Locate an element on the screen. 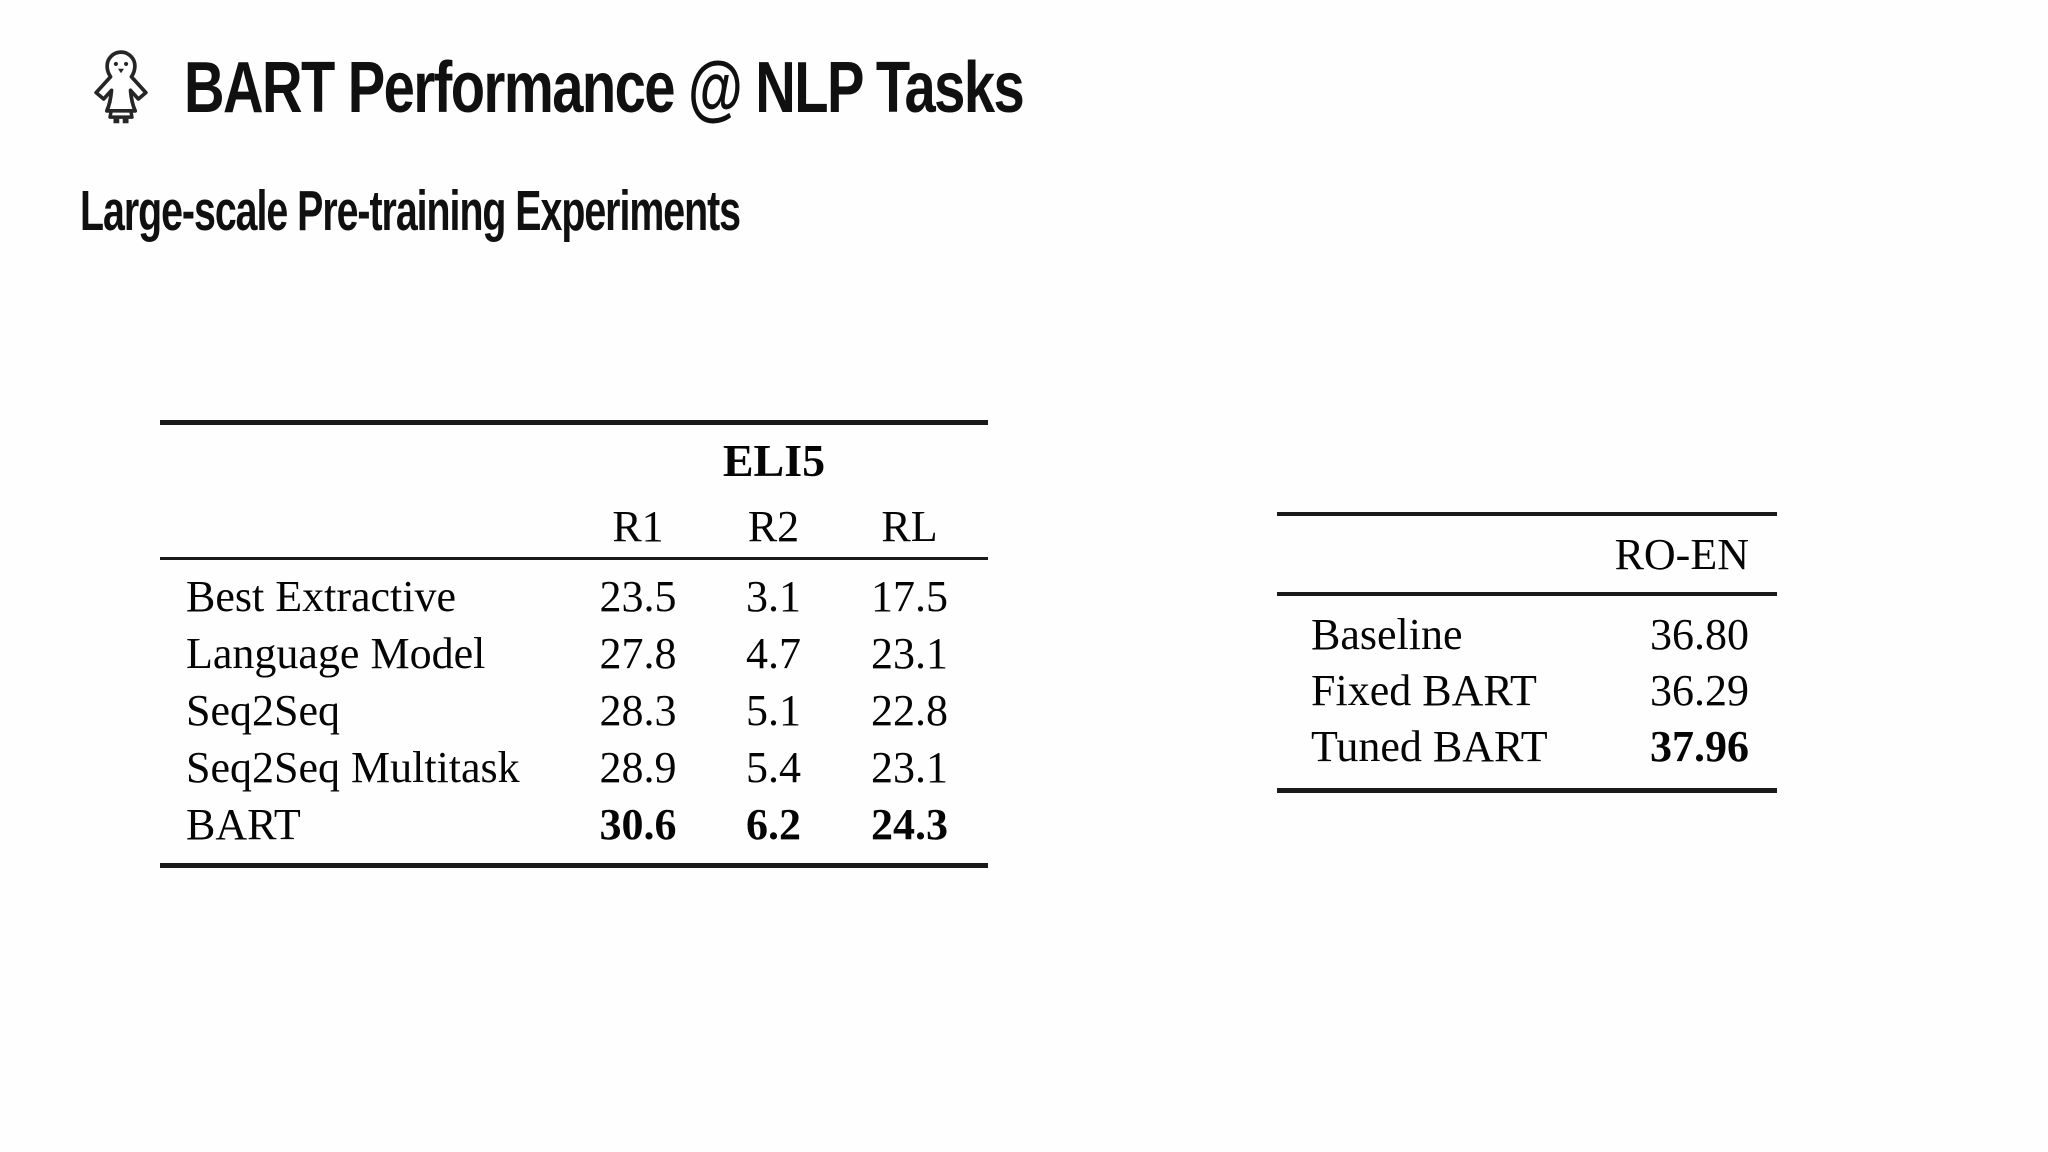 The image size is (2048, 1152). cell-bleu: 37.96 is located at coordinates (1699, 746).